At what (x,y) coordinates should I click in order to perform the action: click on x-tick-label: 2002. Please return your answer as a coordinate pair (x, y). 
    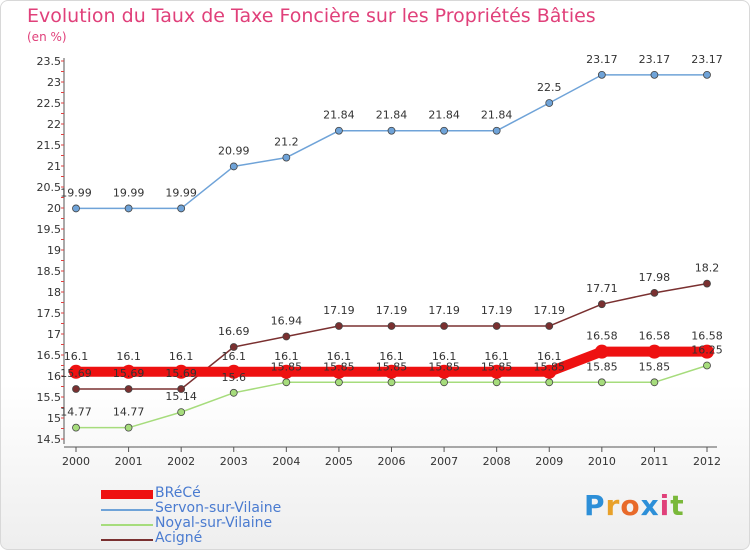
    Looking at the image, I should click on (181, 461).